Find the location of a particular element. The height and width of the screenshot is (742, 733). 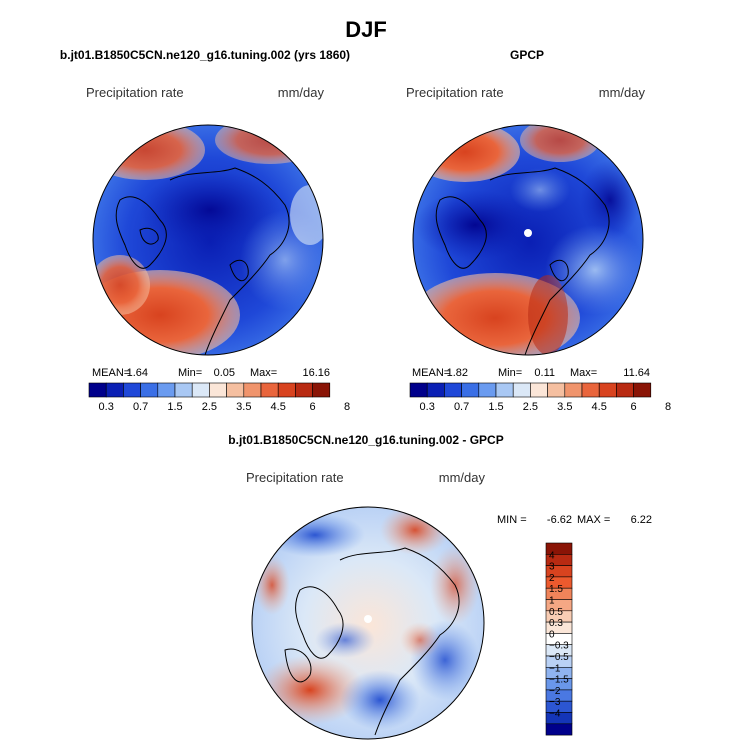

left-stats: MEAN= 1.64 Min= 0.05 Max= 16.16 is located at coordinates (211, 373).